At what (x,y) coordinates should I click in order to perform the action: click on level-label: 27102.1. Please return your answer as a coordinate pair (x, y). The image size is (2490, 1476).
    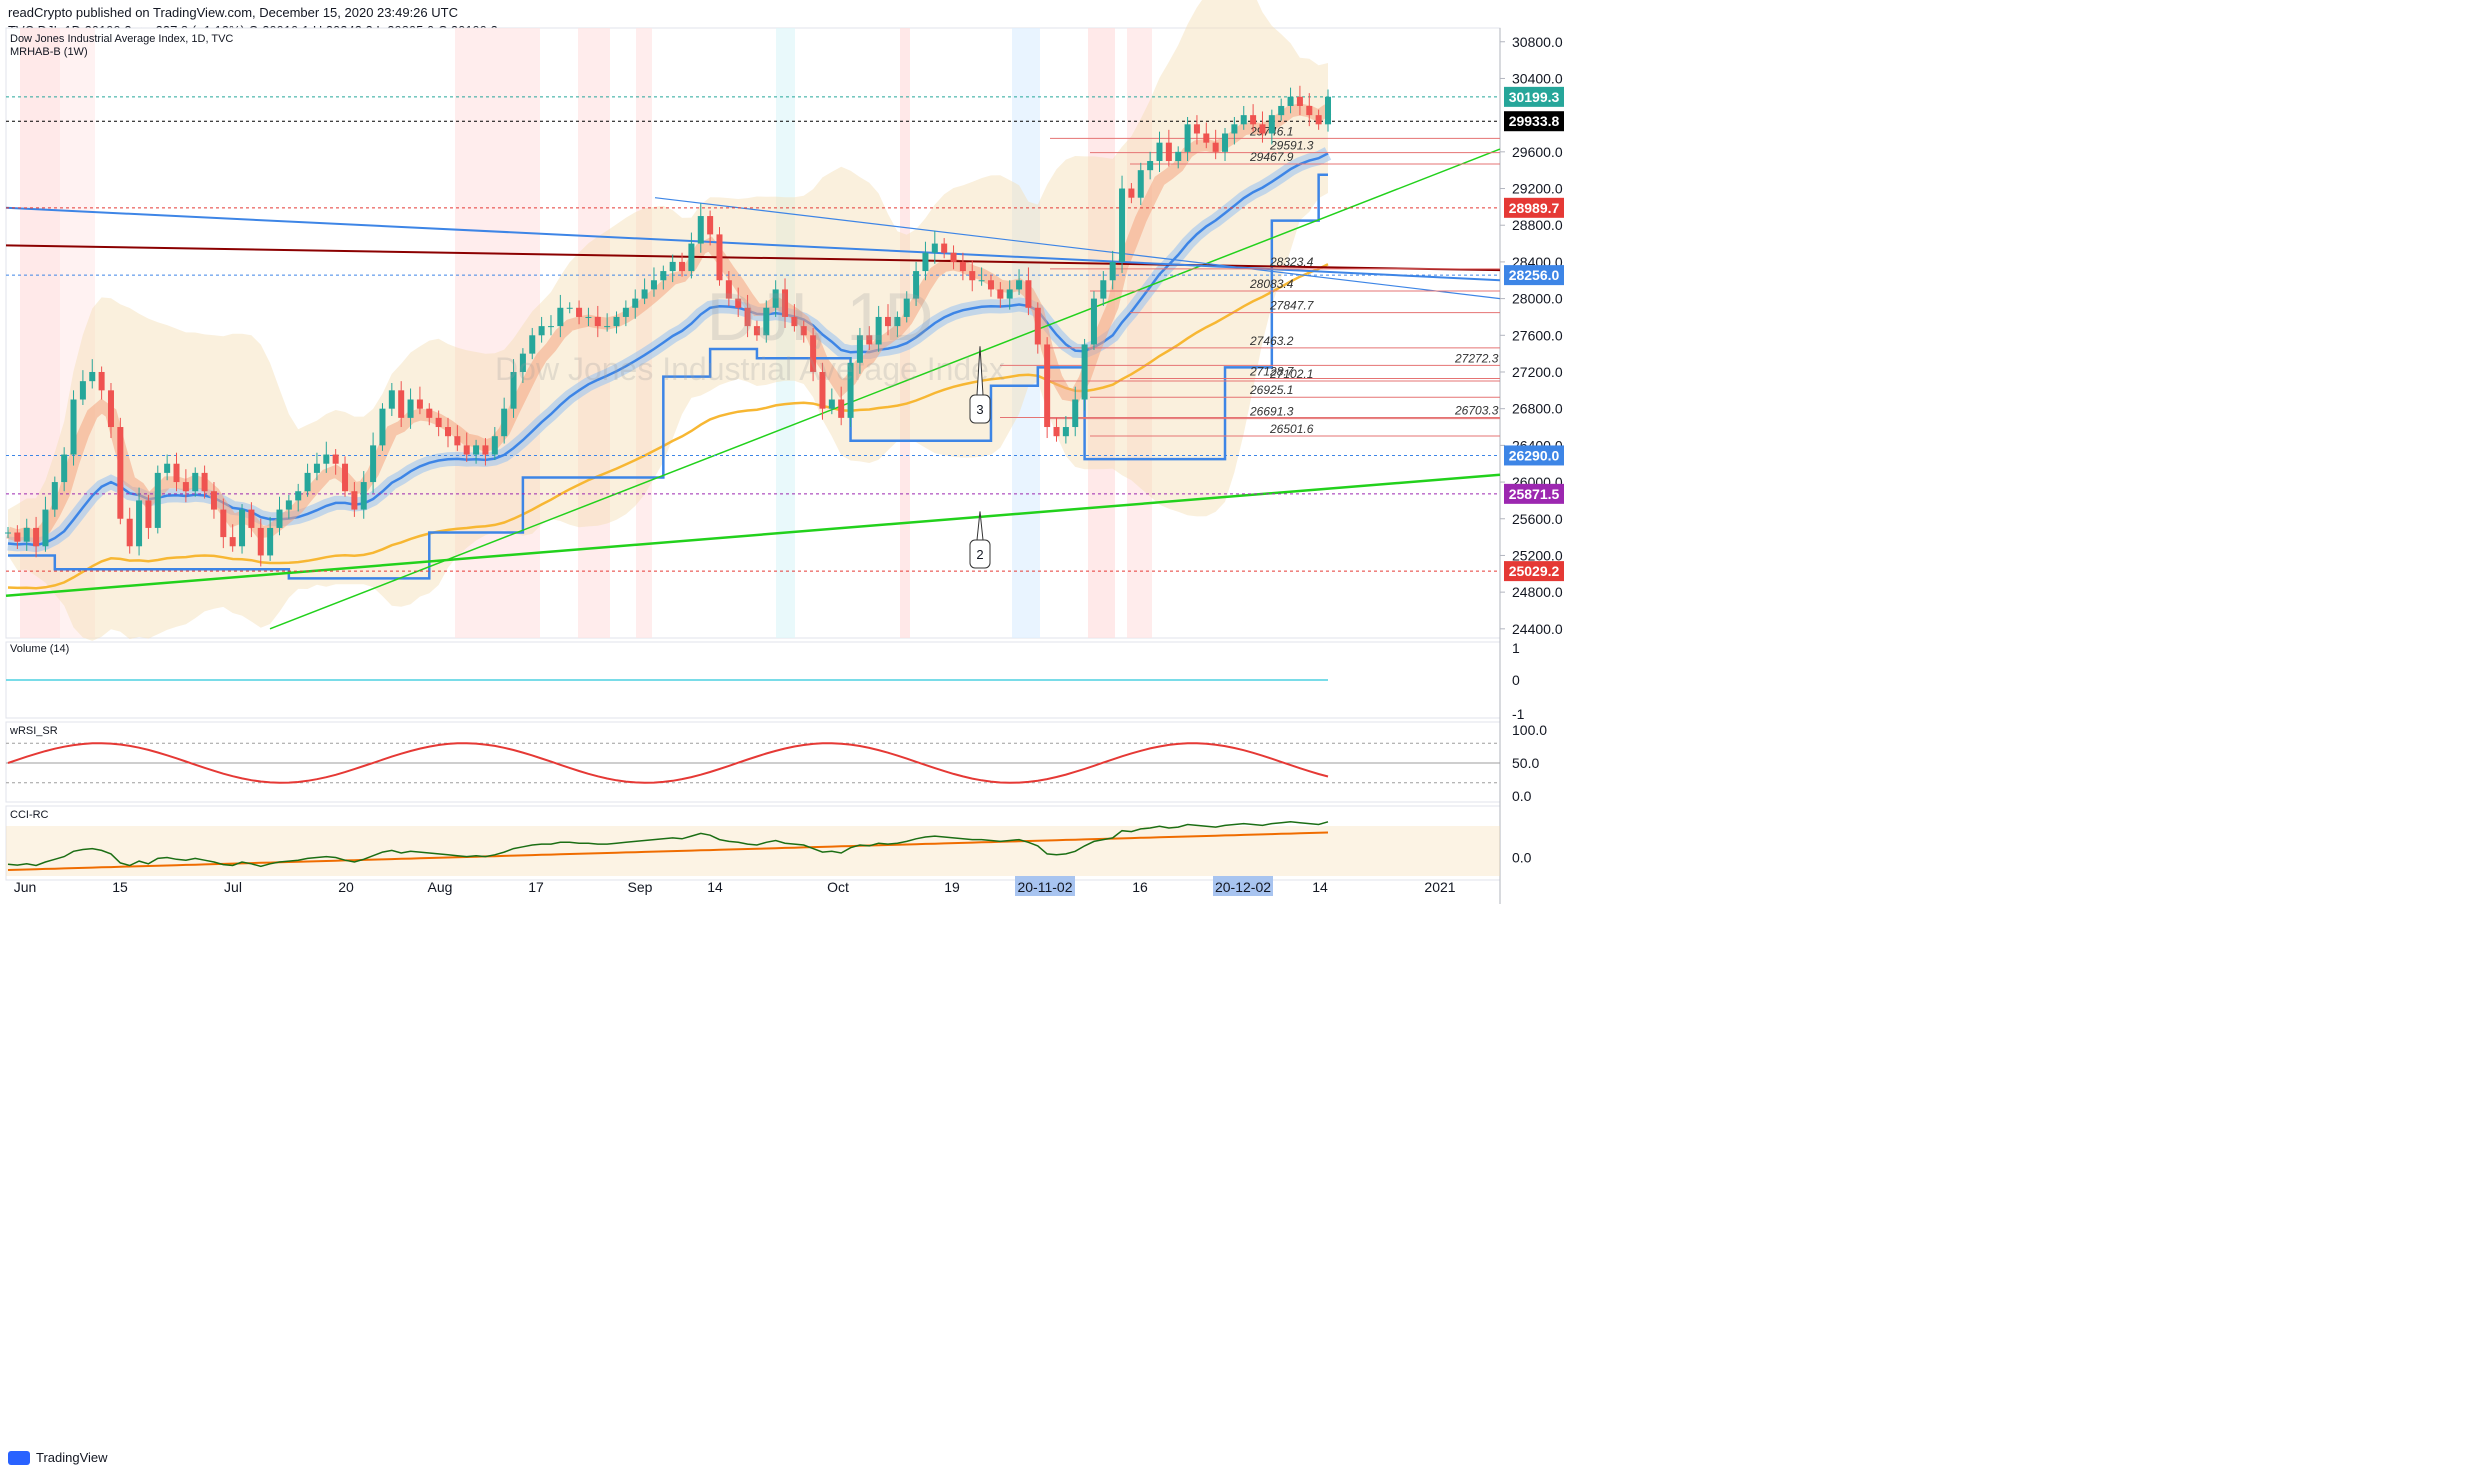
    Looking at the image, I should click on (1291, 374).